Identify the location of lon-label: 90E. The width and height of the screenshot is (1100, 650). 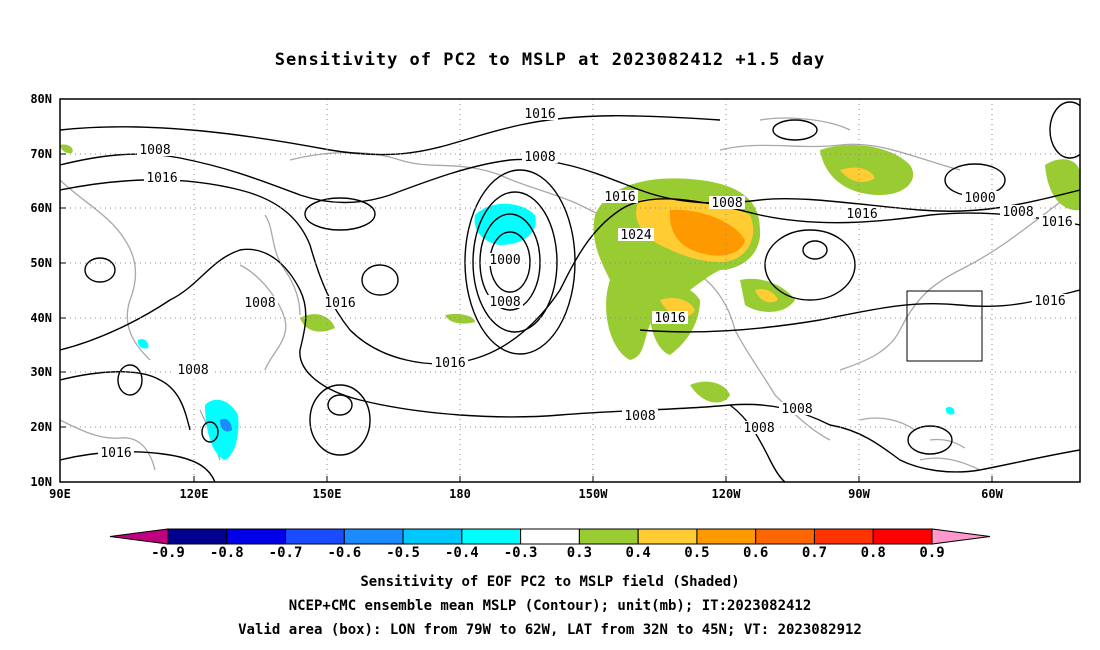
(60, 494).